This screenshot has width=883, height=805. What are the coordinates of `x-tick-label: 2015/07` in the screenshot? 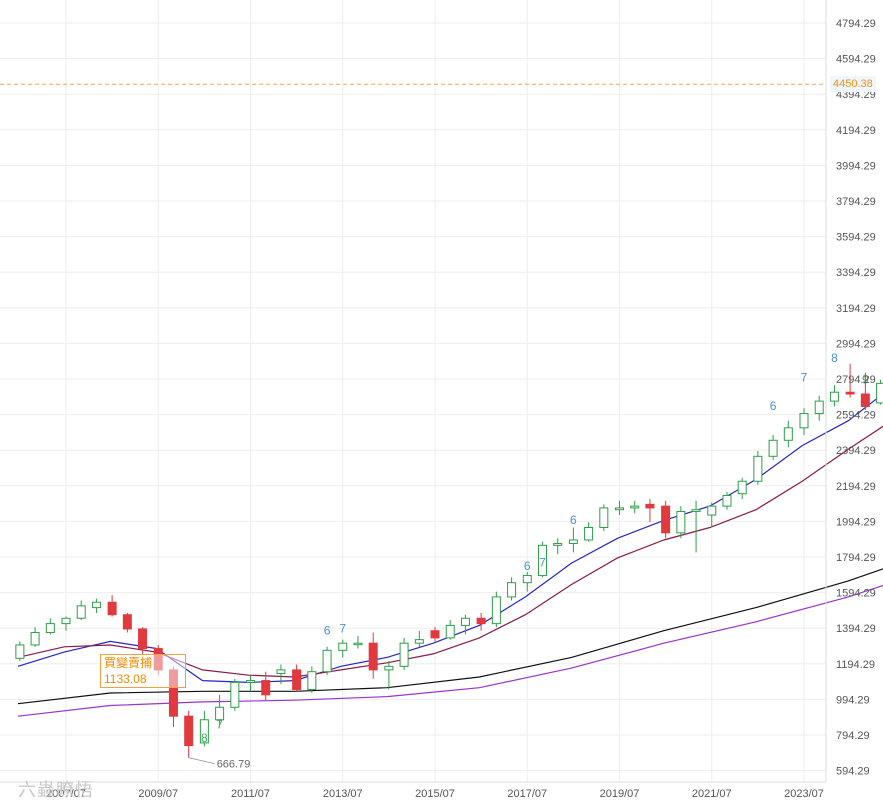 It's located at (435, 794).